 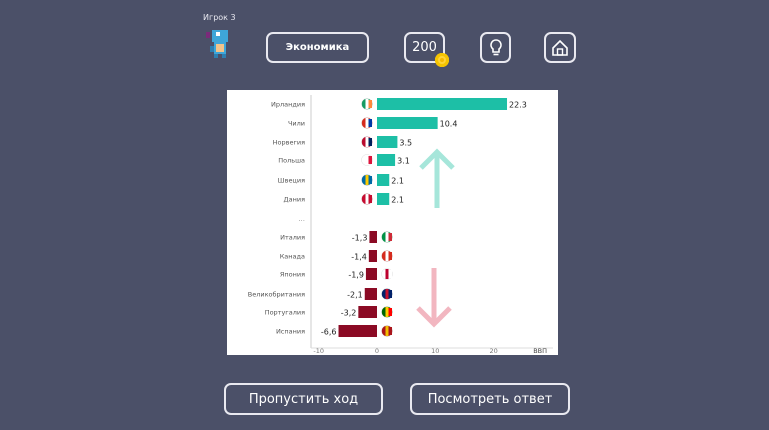 I want to click on category-label: Норвегия, so click(x=289, y=143).